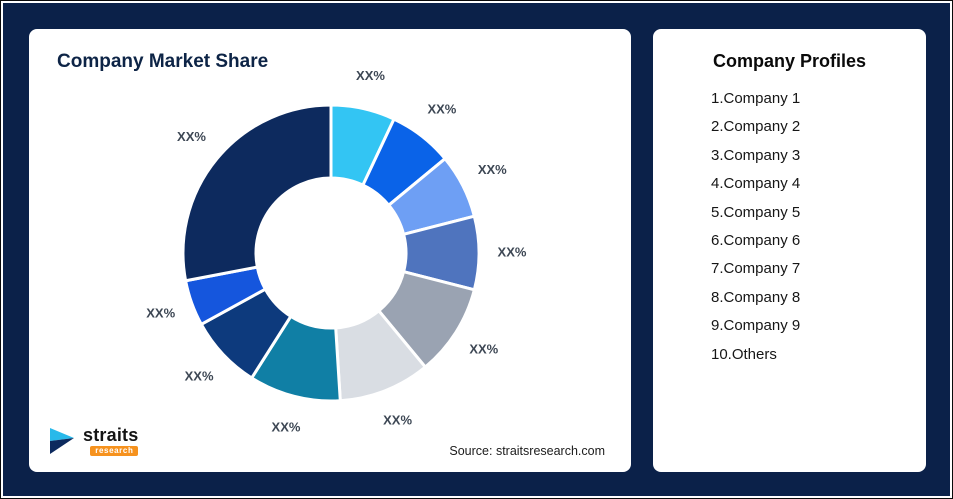 The width and height of the screenshot is (953, 499). I want to click on list-item: 1.Company 1, so click(756, 98).